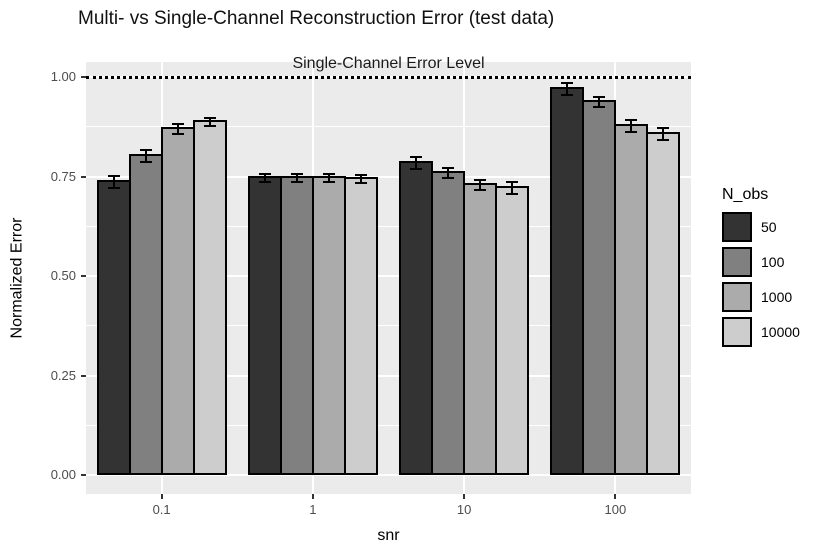  What do you see at coordinates (388, 535) in the screenshot?
I see `x-axis-title: snr` at bounding box center [388, 535].